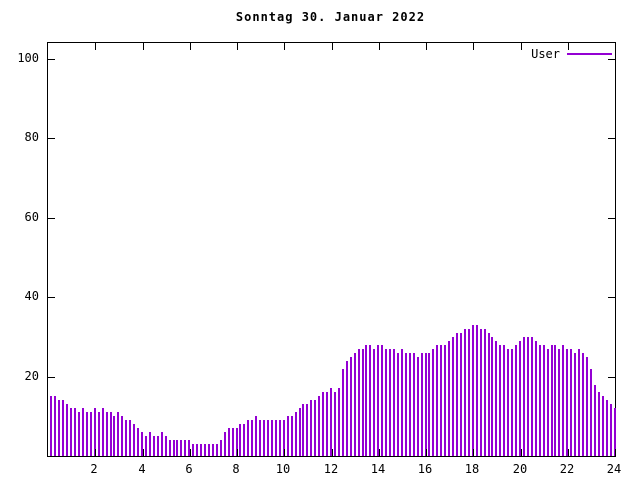 The height and width of the screenshot is (480, 640). I want to click on x-tick-label: 24, so click(614, 469).